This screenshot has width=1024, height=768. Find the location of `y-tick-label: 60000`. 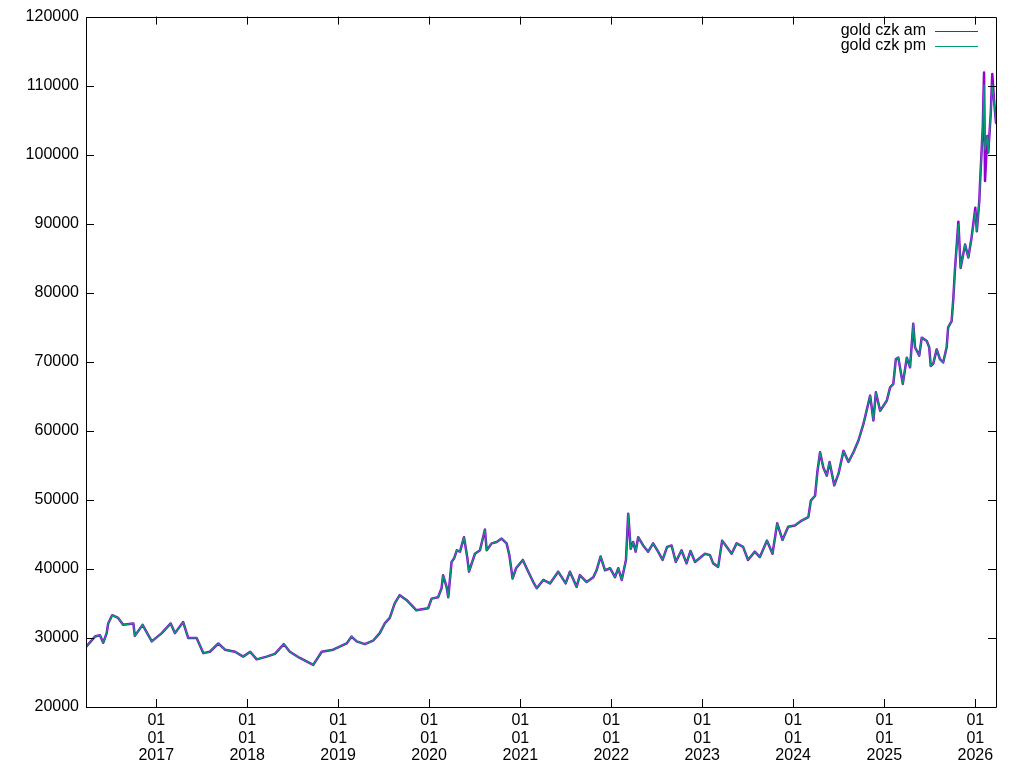

y-tick-label: 60000 is located at coordinates (57, 430).